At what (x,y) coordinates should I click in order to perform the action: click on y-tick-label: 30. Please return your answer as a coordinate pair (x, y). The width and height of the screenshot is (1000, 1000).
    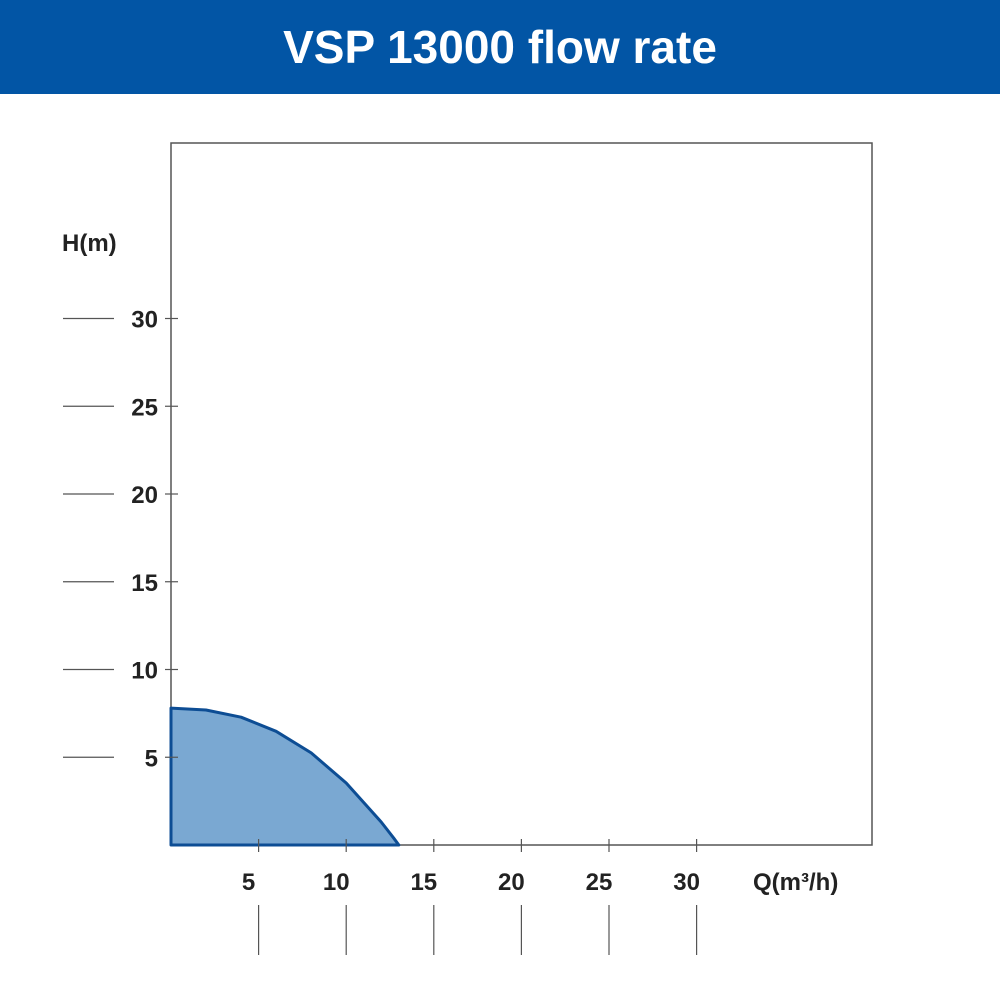
    Looking at the image, I should click on (144, 320).